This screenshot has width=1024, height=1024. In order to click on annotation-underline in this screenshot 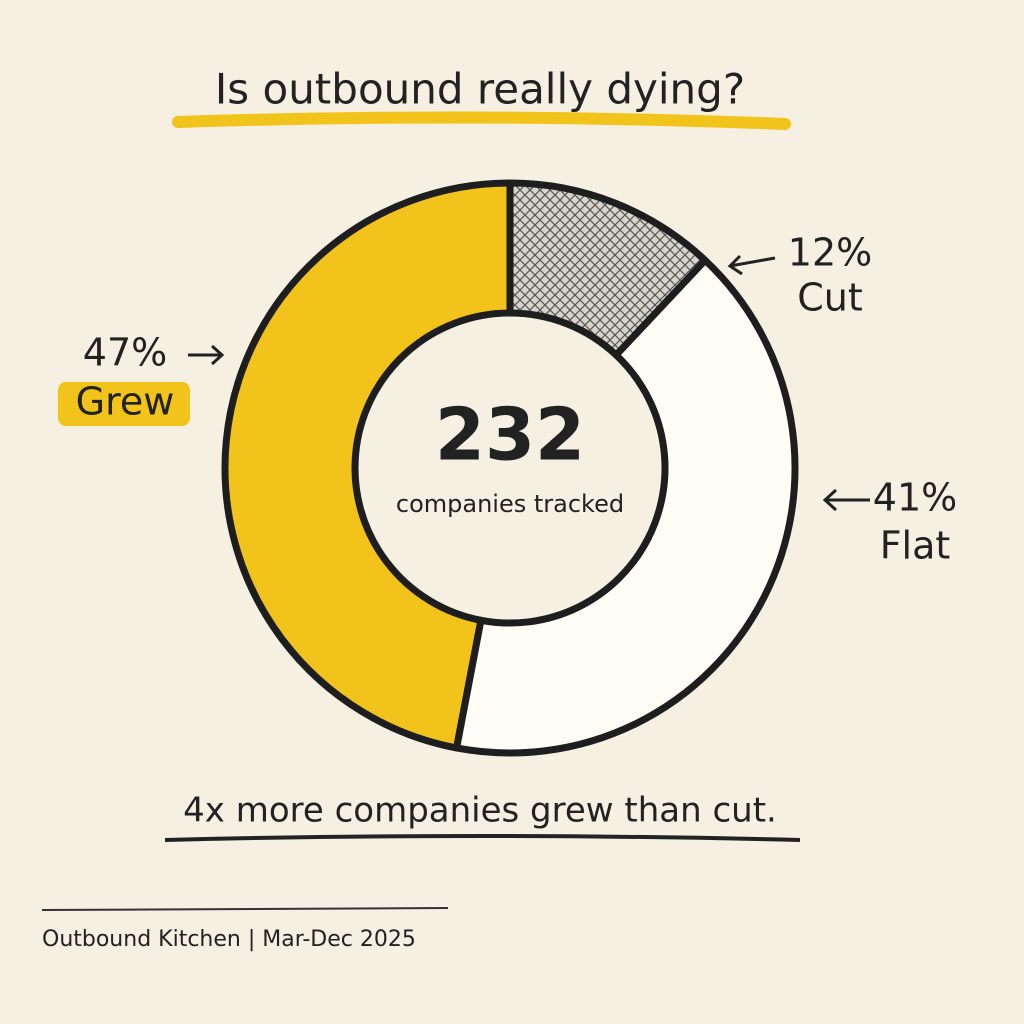, I will do `click(482, 838)`.